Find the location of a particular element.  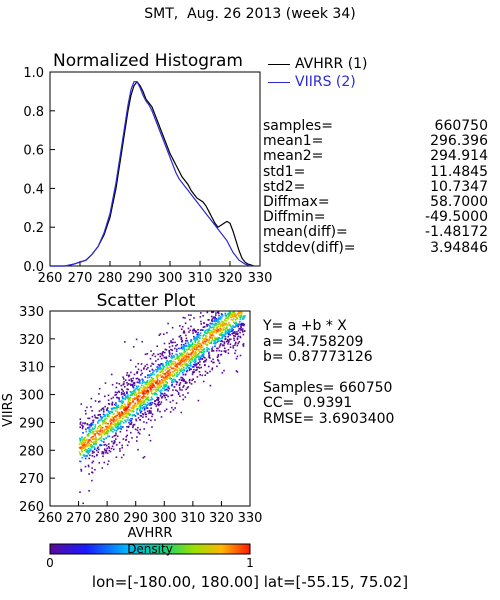

histogram-plot-area is located at coordinates (155, 169).